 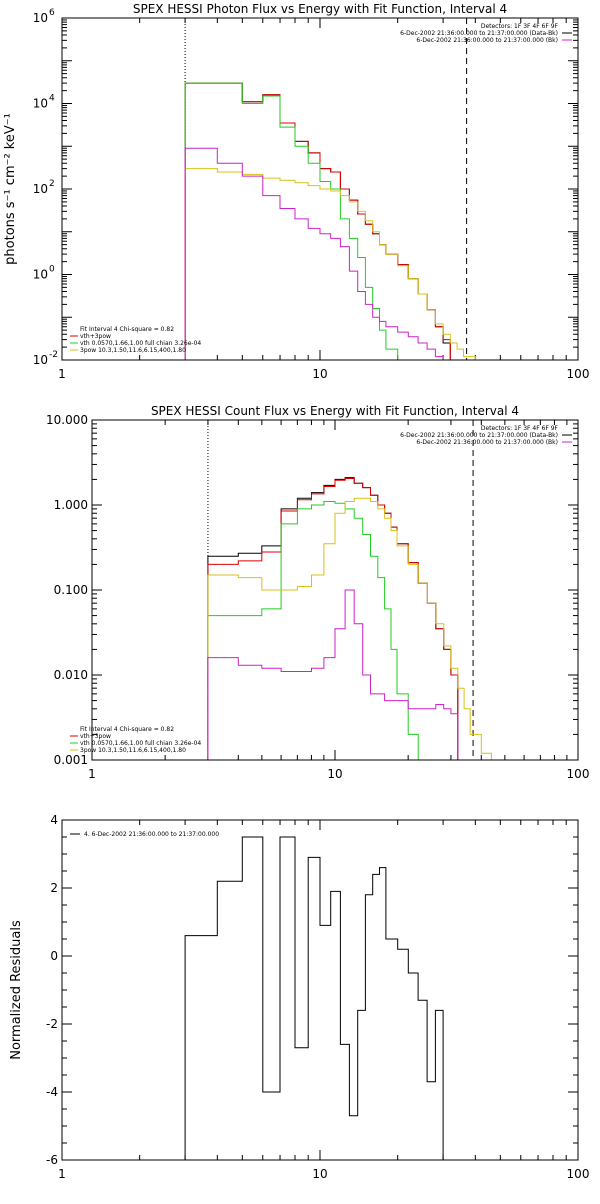 I want to click on y-tick-label: 4, so click(x=54, y=820).